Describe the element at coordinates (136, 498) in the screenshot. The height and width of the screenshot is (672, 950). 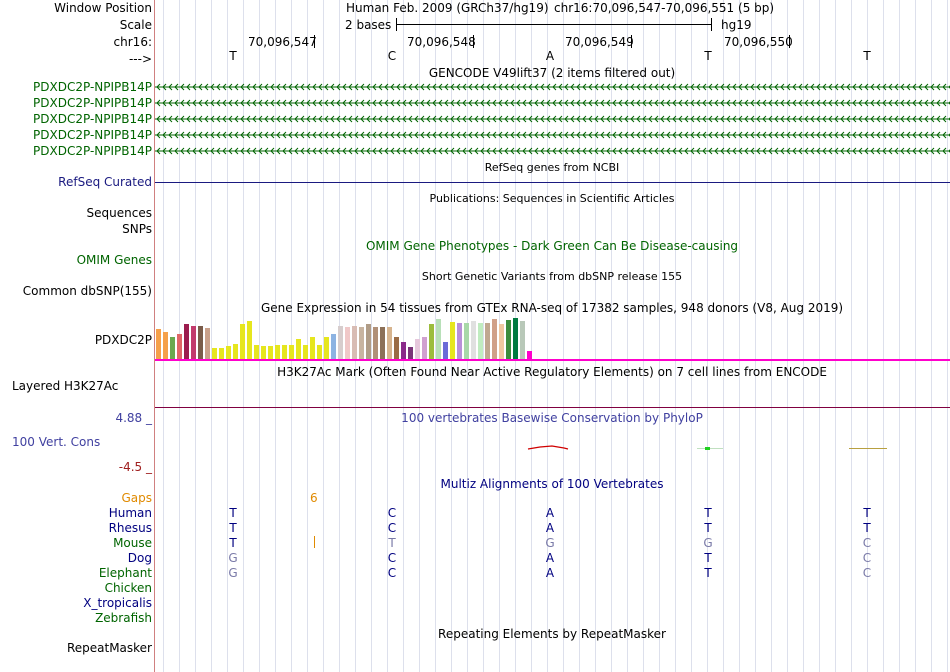
I see `gaps-label: Gaps` at that location.